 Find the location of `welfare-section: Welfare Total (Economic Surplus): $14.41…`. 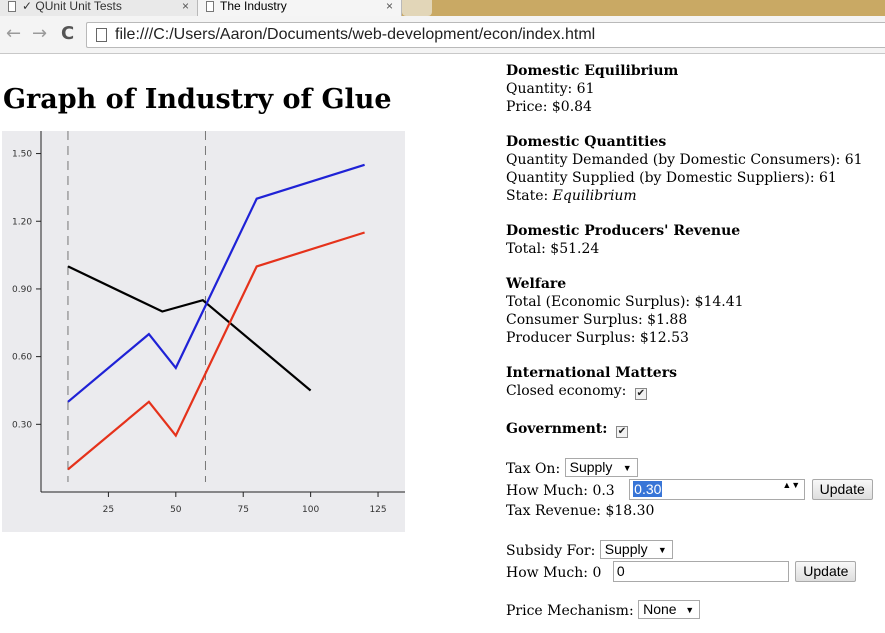

welfare-section: Welfare Total (Economic Surplus): $14.41… is located at coordinates (695, 311).